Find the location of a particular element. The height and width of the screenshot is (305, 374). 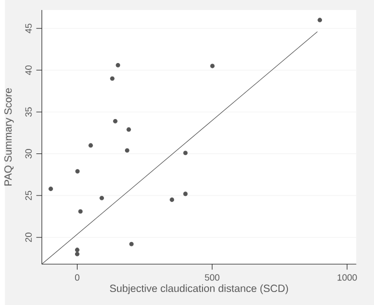

y-tick-label: 45 is located at coordinates (28, 29).